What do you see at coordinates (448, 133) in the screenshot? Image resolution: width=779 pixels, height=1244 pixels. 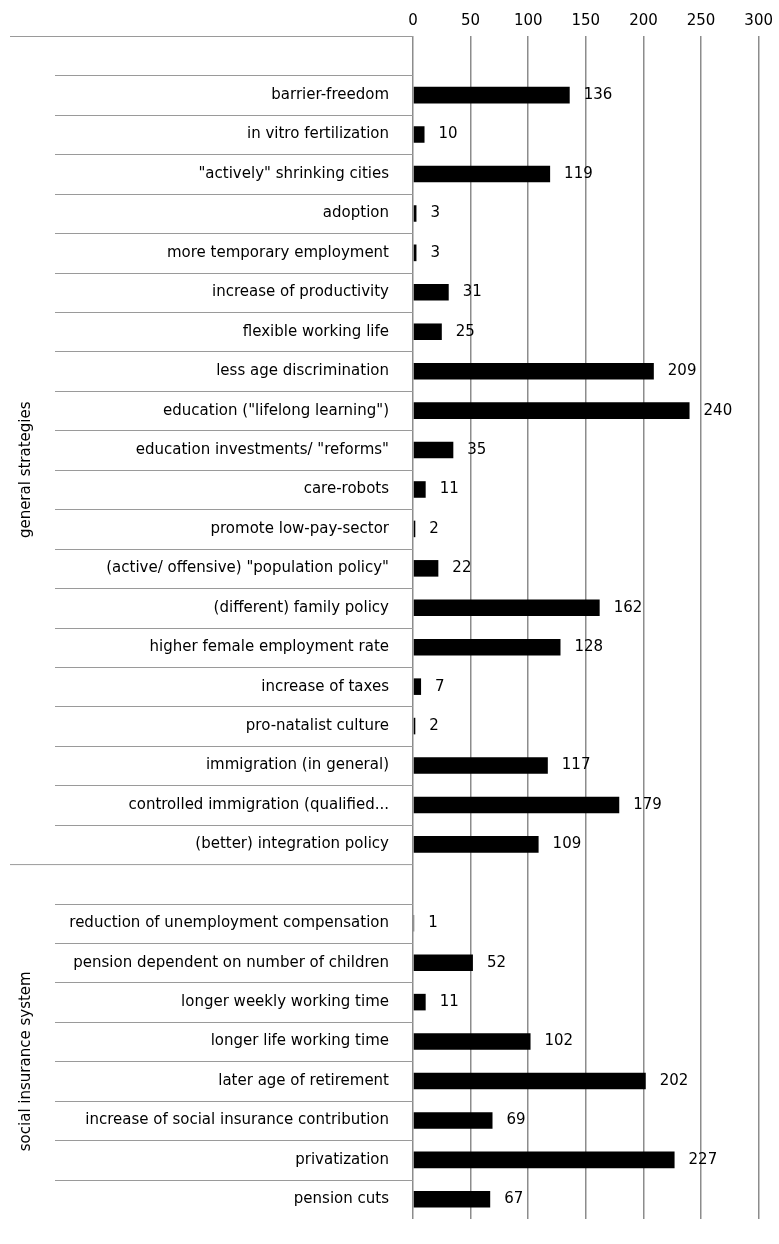 I see `data-label: 10` at bounding box center [448, 133].